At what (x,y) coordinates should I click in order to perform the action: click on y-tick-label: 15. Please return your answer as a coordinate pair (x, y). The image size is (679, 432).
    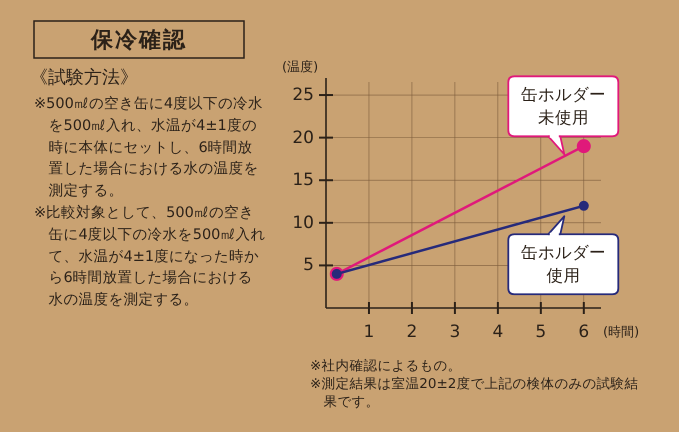
    Looking at the image, I should click on (302, 180).